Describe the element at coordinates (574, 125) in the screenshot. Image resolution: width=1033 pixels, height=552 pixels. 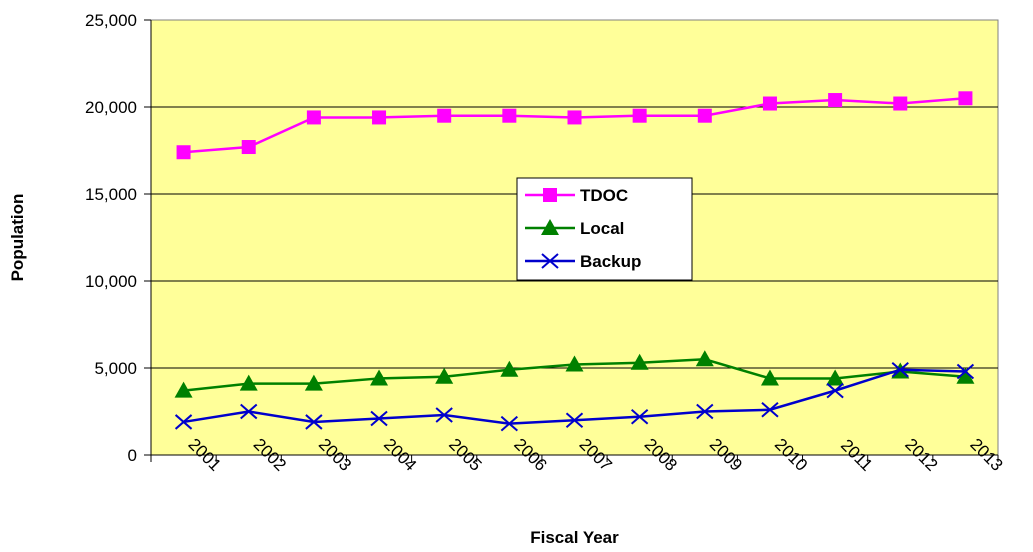
I see `series-tdoc` at that location.